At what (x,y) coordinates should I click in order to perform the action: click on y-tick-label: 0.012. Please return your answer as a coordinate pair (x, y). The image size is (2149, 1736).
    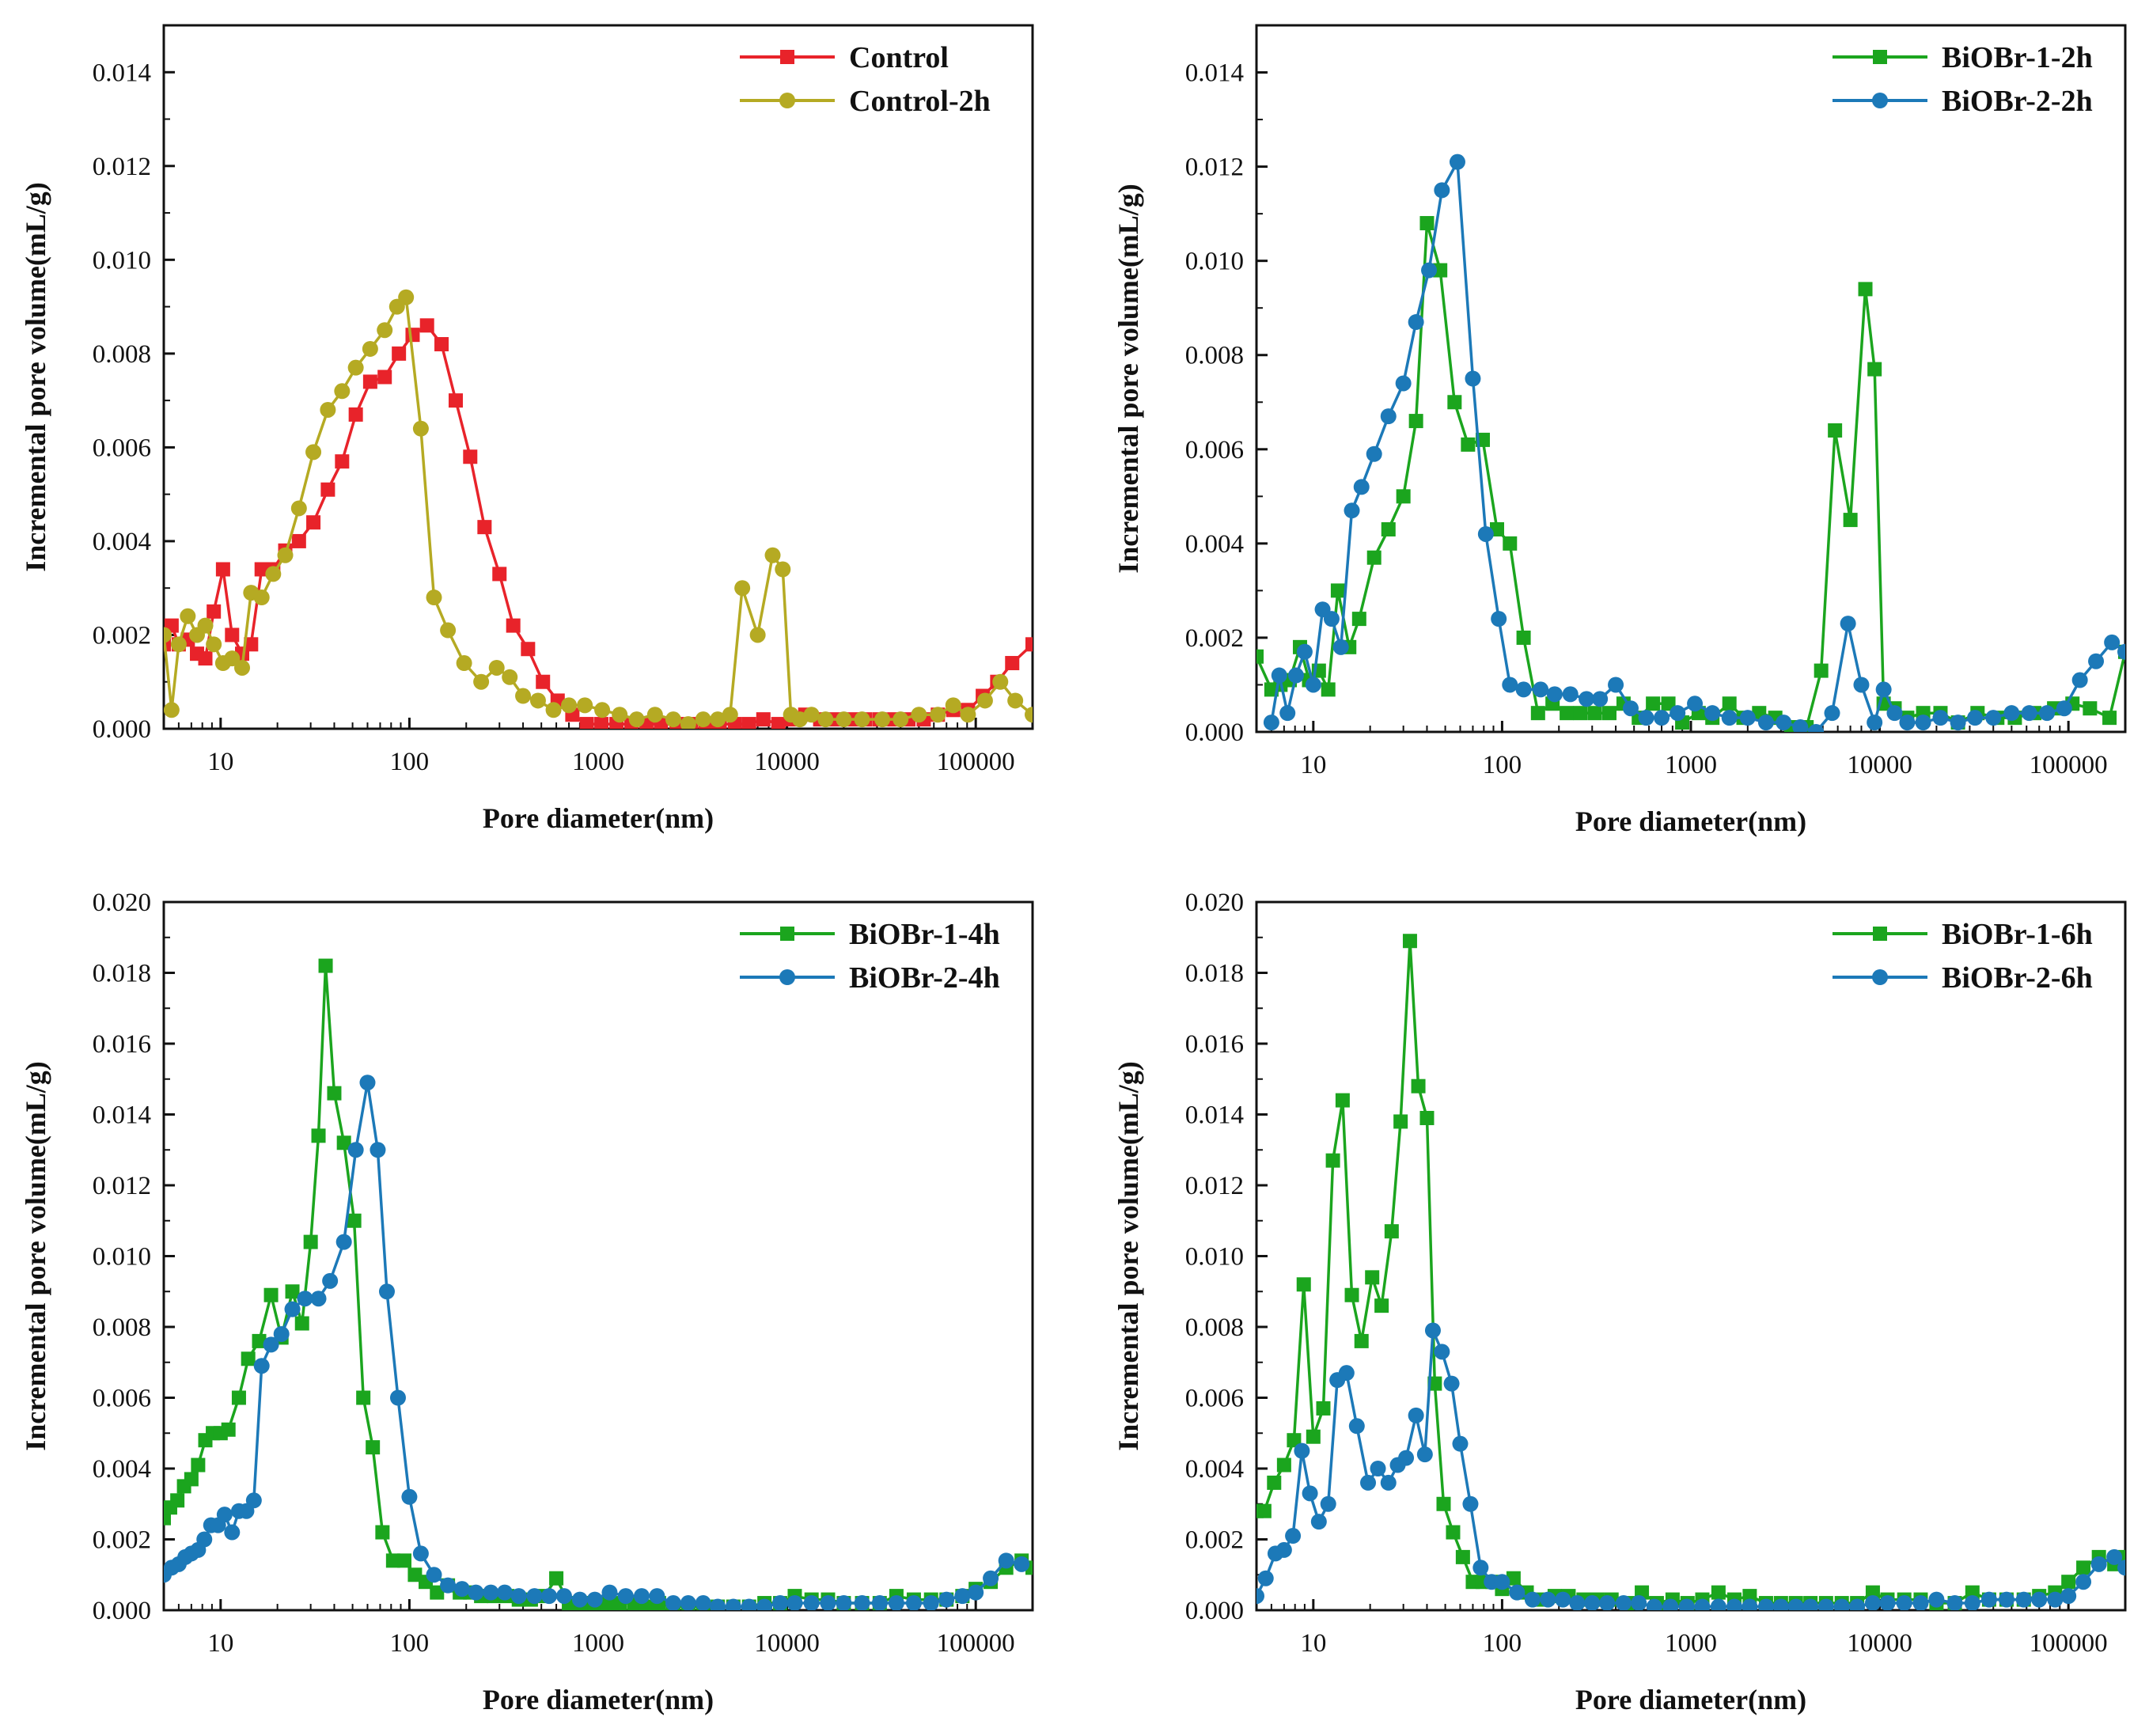
    Looking at the image, I should click on (122, 1186).